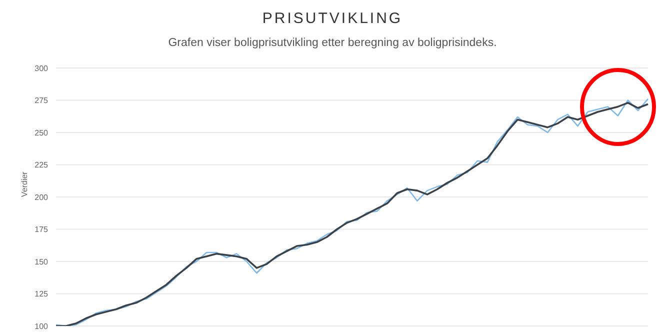  What do you see at coordinates (41, 326) in the screenshot?
I see `y-tick-label: 100` at bounding box center [41, 326].